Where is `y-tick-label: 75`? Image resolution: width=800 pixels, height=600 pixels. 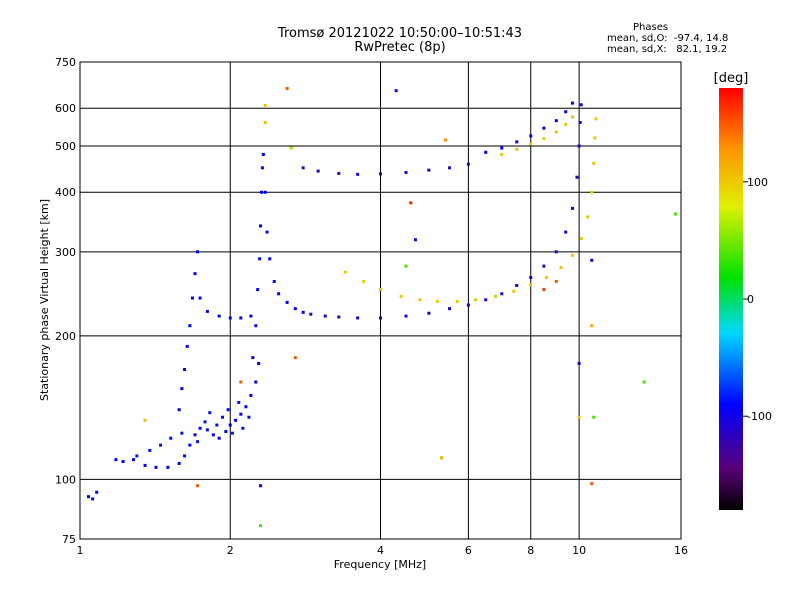
y-tick-label: 75 is located at coordinates (69, 539).